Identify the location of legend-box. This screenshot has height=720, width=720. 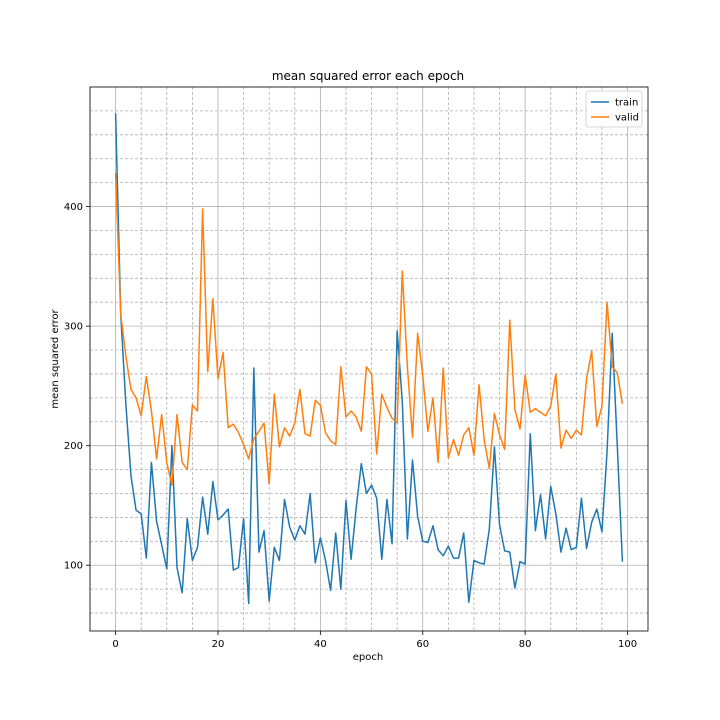
(614, 109).